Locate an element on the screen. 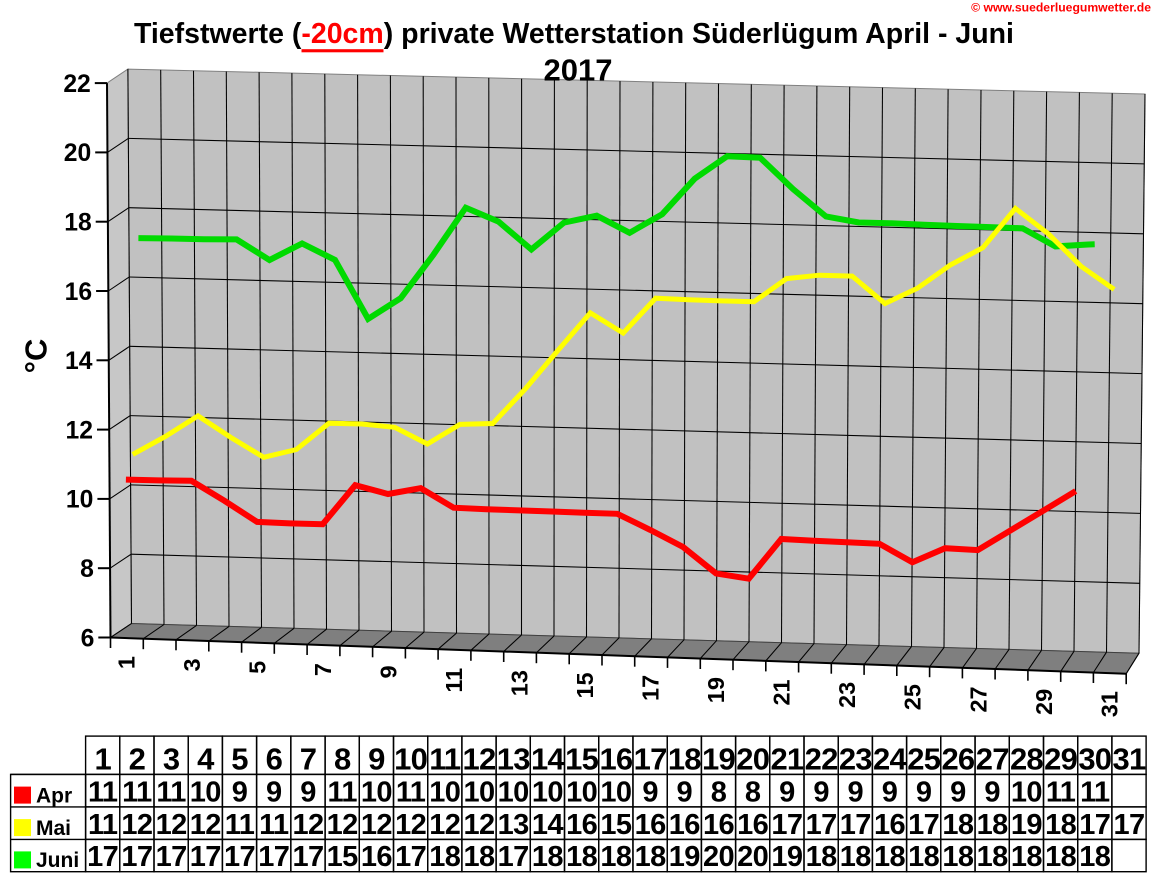  svg-text: 26 is located at coordinates (957, 759).